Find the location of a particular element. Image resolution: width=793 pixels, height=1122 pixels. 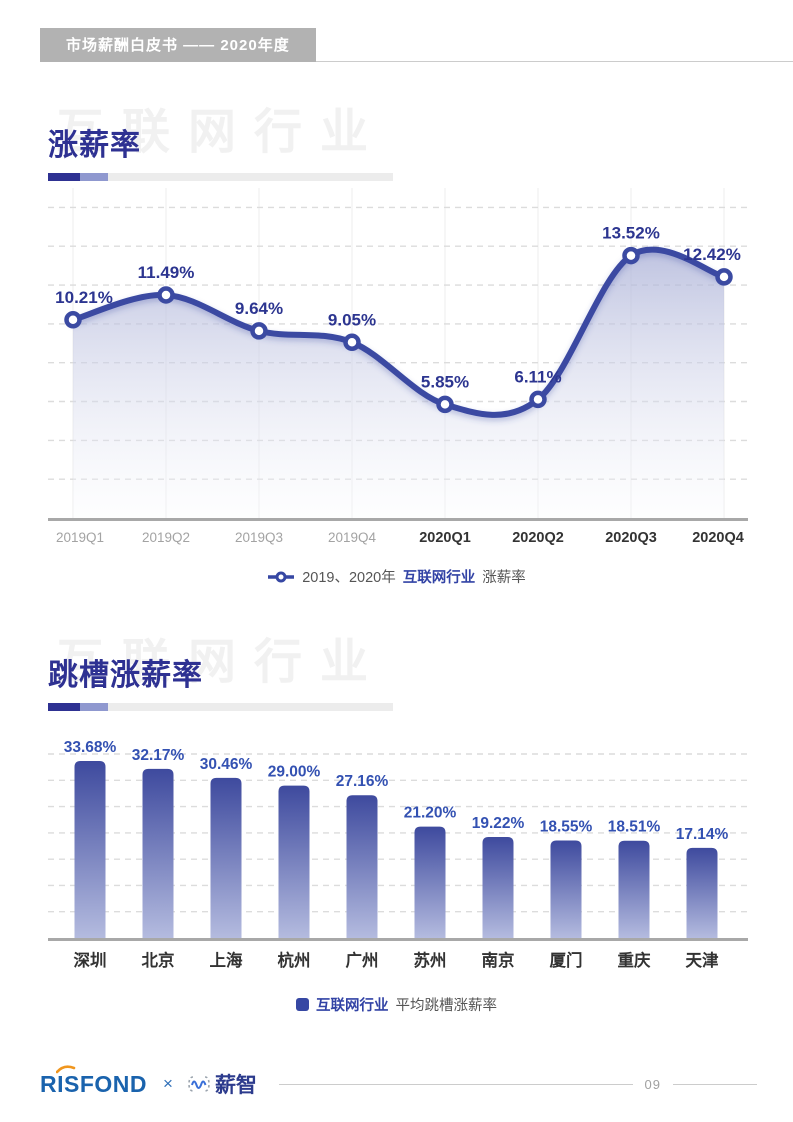

svg-text: 厦门 is located at coordinates (566, 960).